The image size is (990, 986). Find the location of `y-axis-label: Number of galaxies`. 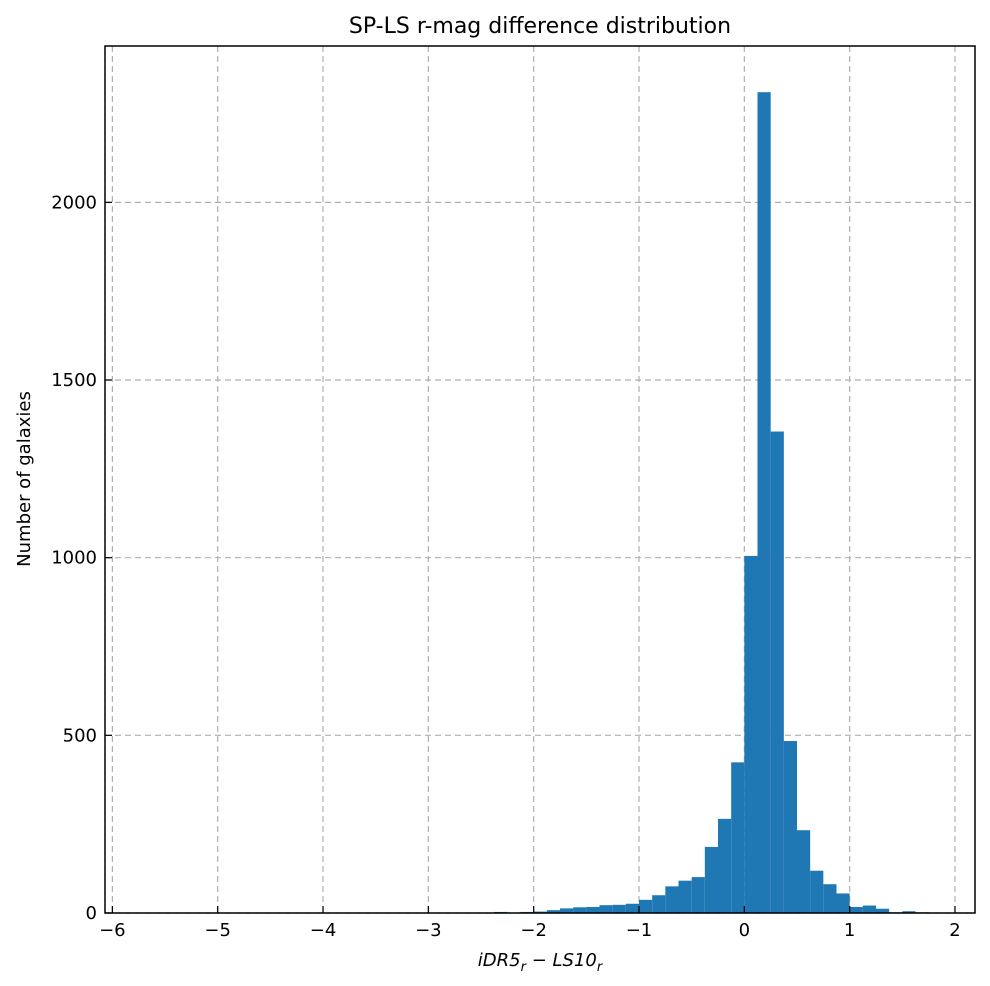

y-axis-label: Number of galaxies is located at coordinates (24, 479).